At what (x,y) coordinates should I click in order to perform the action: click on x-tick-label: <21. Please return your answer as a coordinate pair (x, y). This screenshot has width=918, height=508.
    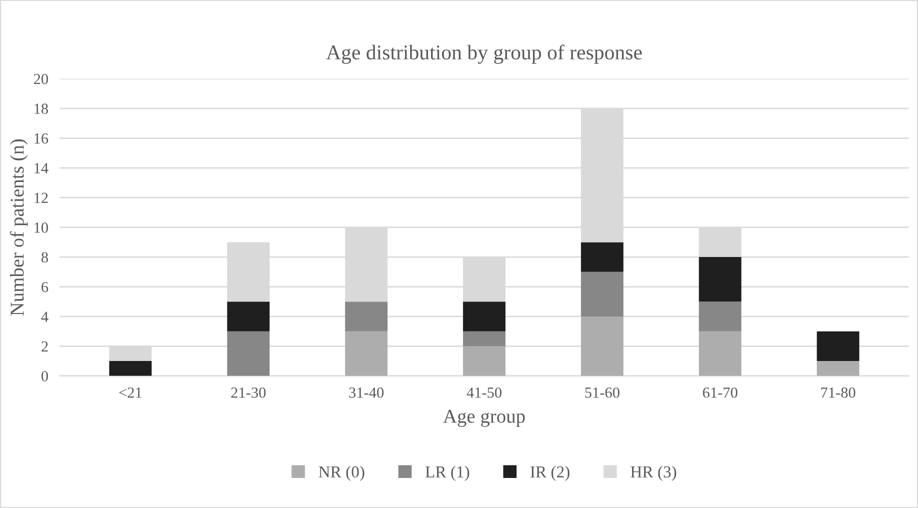
    Looking at the image, I should click on (130, 393).